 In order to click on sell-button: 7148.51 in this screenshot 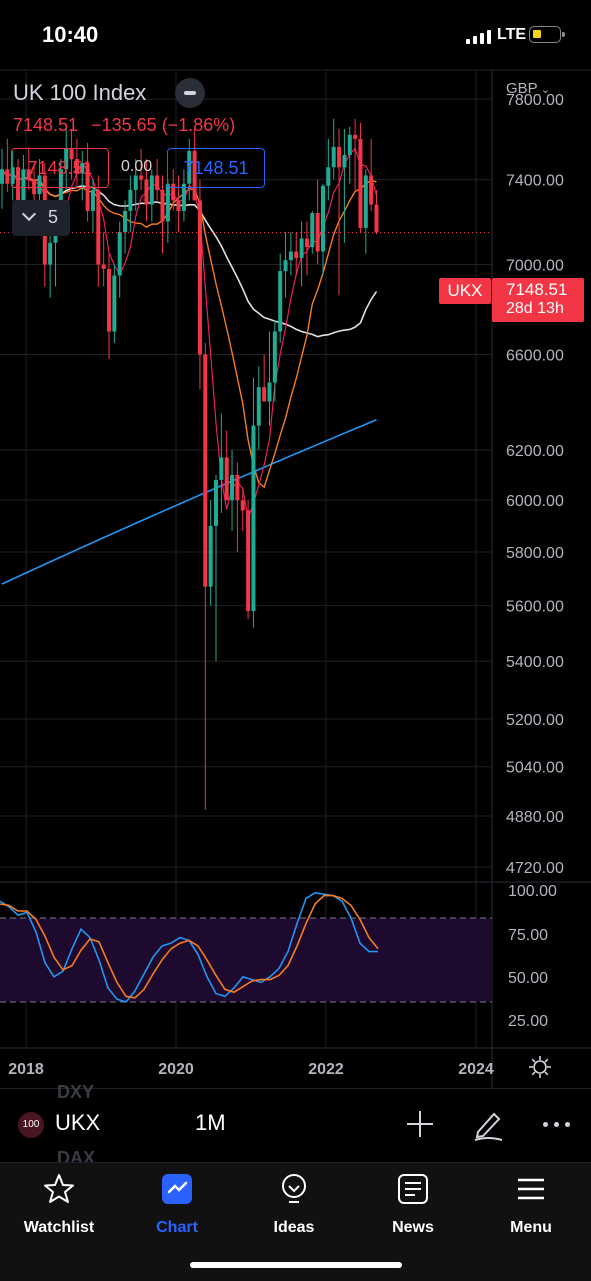, I will do `click(60, 168)`.